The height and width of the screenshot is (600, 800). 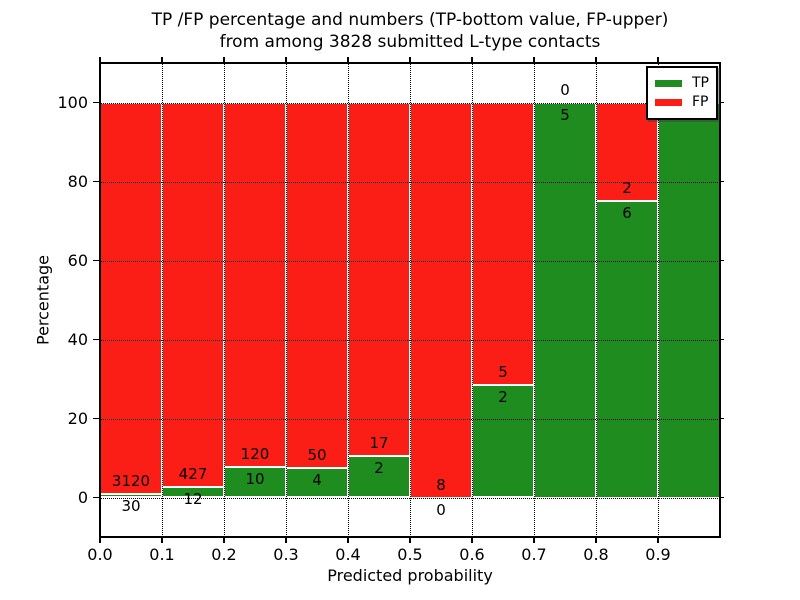 I want to click on fp-count-label: 427, so click(x=193, y=473).